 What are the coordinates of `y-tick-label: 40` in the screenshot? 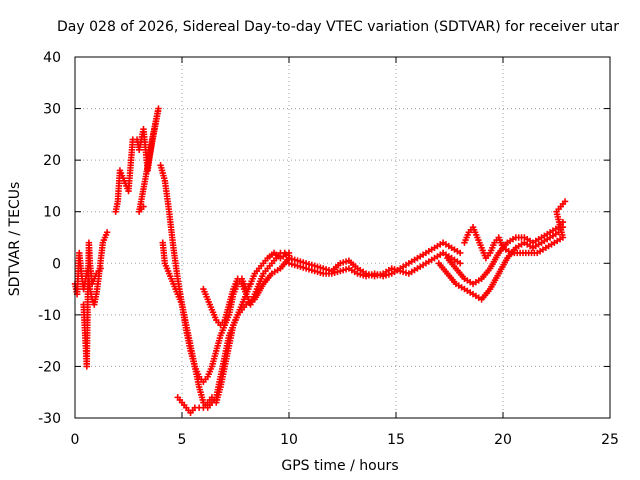 It's located at (52, 58).